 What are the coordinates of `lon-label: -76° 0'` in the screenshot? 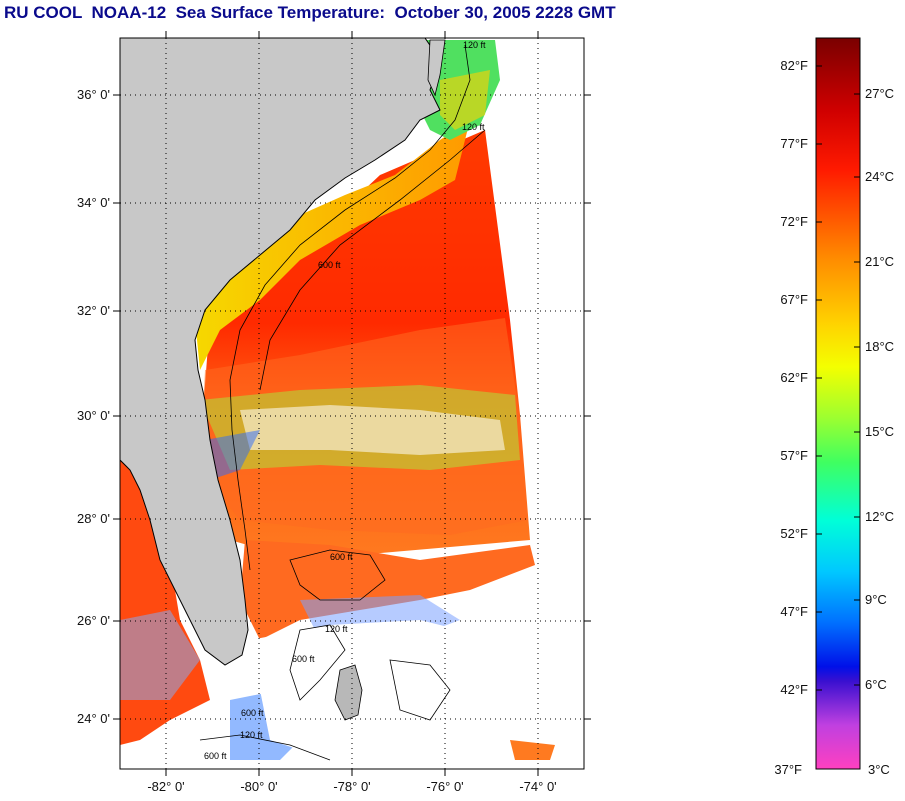 It's located at (445, 786).